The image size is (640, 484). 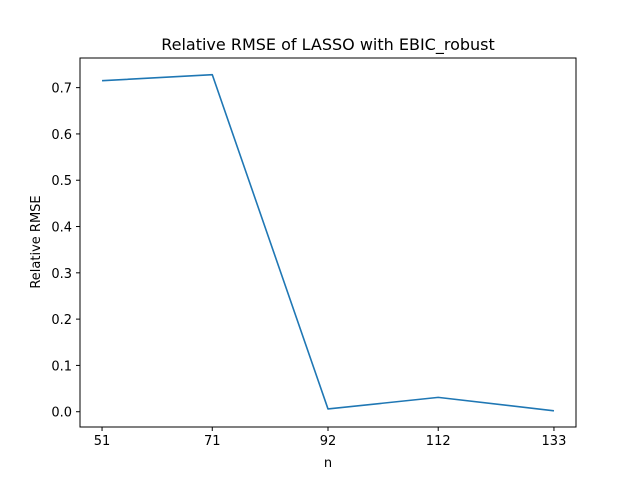 What do you see at coordinates (61, 89) in the screenshot?
I see `y-tick-label: 0.7` at bounding box center [61, 89].